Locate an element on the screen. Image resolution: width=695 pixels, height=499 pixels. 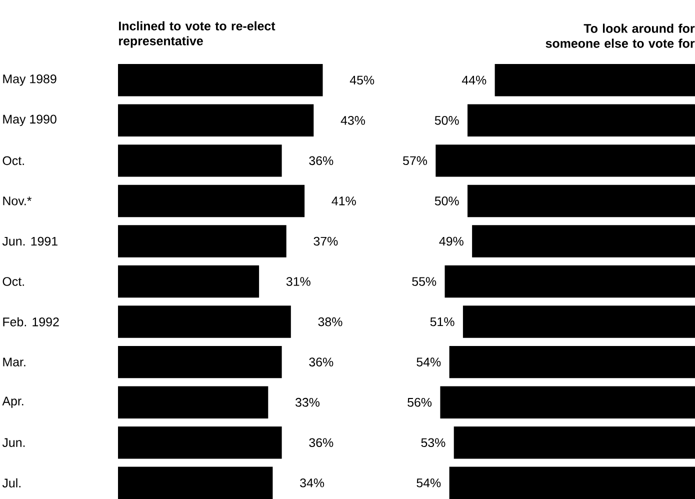
y-tick-label: May 1989 is located at coordinates (29, 80).